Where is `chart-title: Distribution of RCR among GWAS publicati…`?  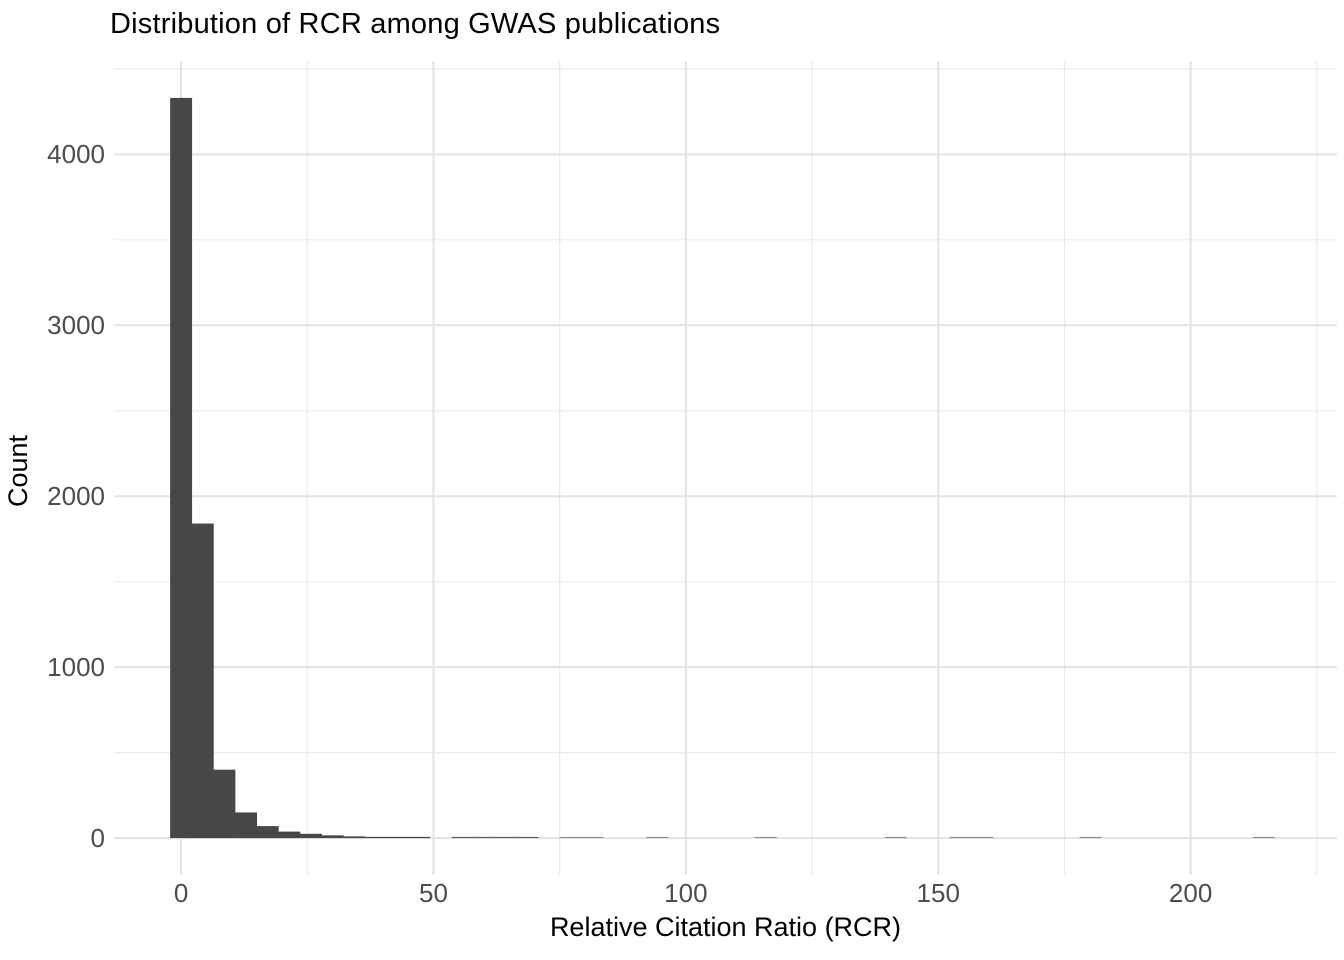
chart-title: Distribution of RCR among GWAS publicati… is located at coordinates (415, 24).